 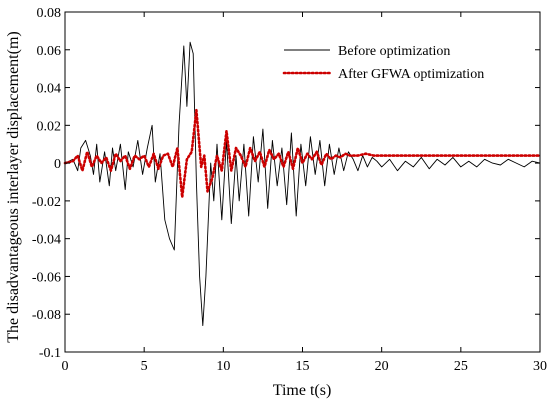 I want to click on x-tick-label: 5, so click(x=144, y=366).